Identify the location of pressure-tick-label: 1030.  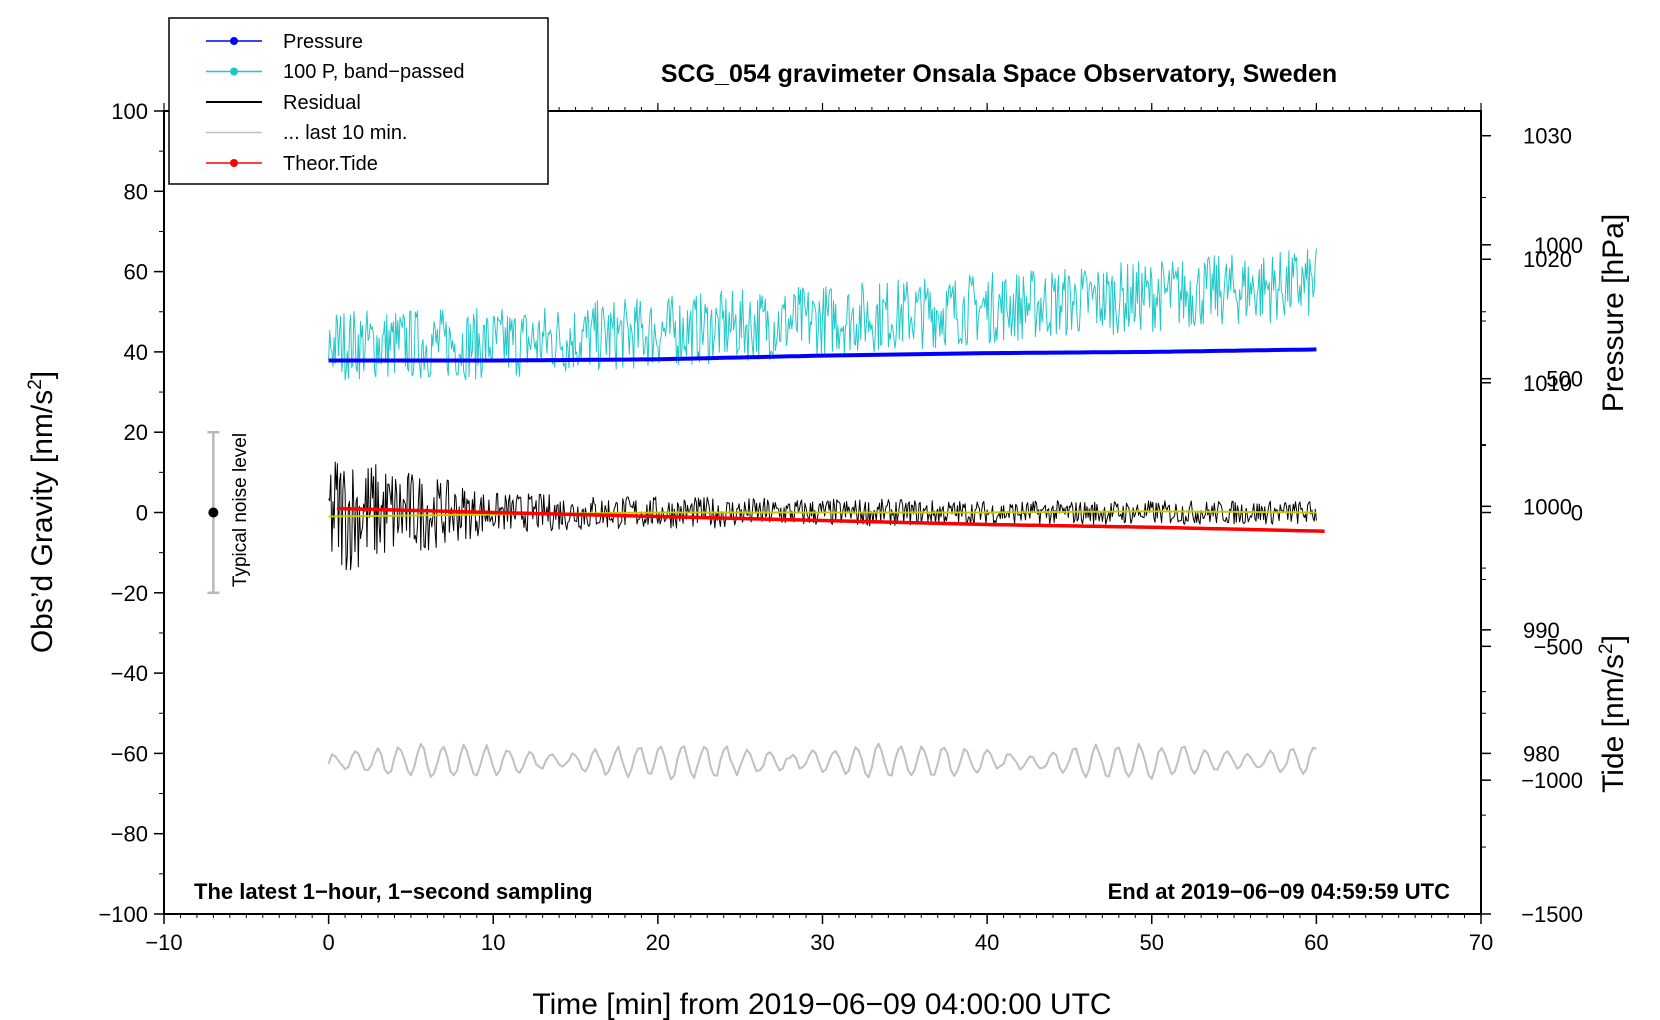
(1547, 136).